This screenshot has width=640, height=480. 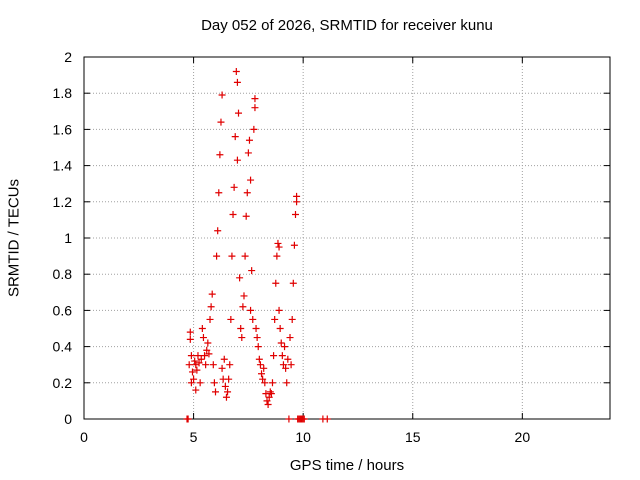 What do you see at coordinates (347, 465) in the screenshot?
I see `x-axis-label: GPS time / hours` at bounding box center [347, 465].